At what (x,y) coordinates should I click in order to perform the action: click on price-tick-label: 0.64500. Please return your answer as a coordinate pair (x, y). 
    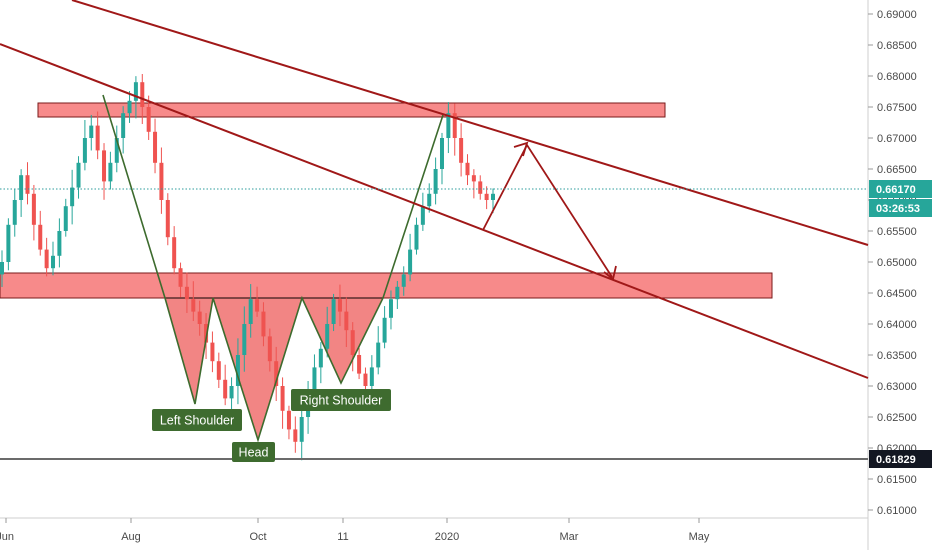
    Looking at the image, I should click on (897, 294).